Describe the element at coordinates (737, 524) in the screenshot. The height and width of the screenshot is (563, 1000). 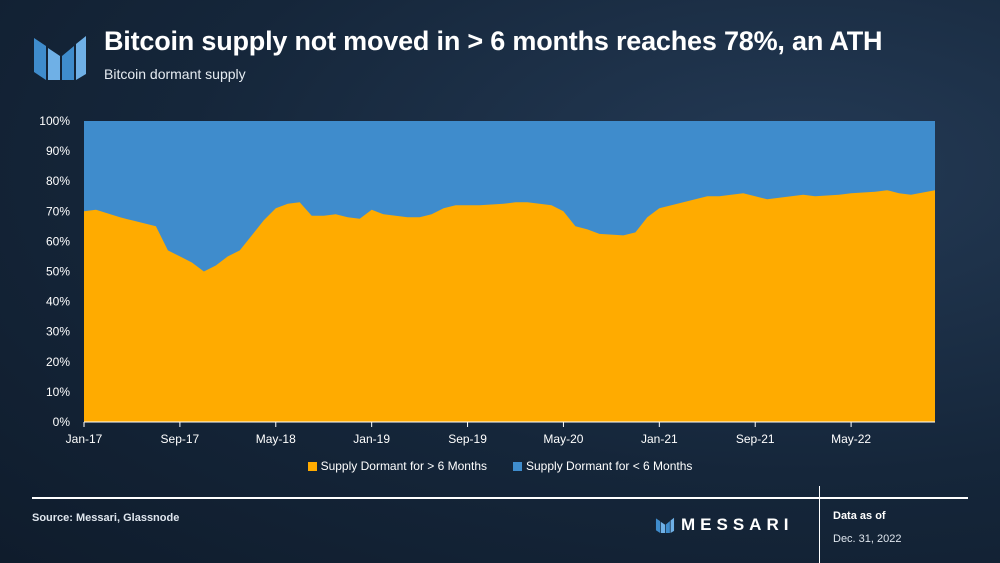
I see `brand-wordmark: MESSARI` at that location.